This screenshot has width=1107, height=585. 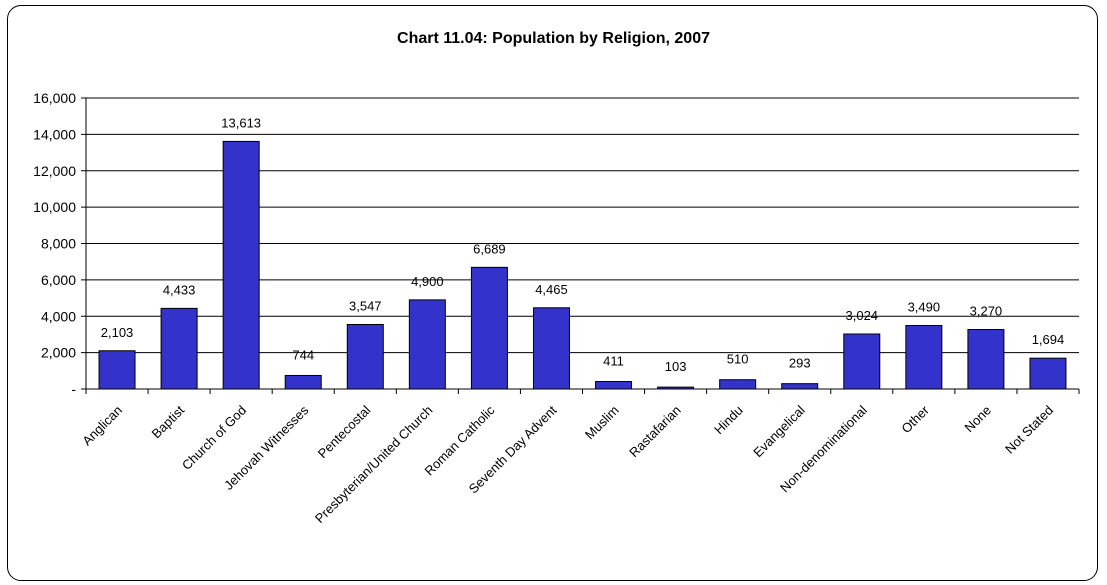 What do you see at coordinates (214, 438) in the screenshot?
I see `category-label: Church of God` at bounding box center [214, 438].